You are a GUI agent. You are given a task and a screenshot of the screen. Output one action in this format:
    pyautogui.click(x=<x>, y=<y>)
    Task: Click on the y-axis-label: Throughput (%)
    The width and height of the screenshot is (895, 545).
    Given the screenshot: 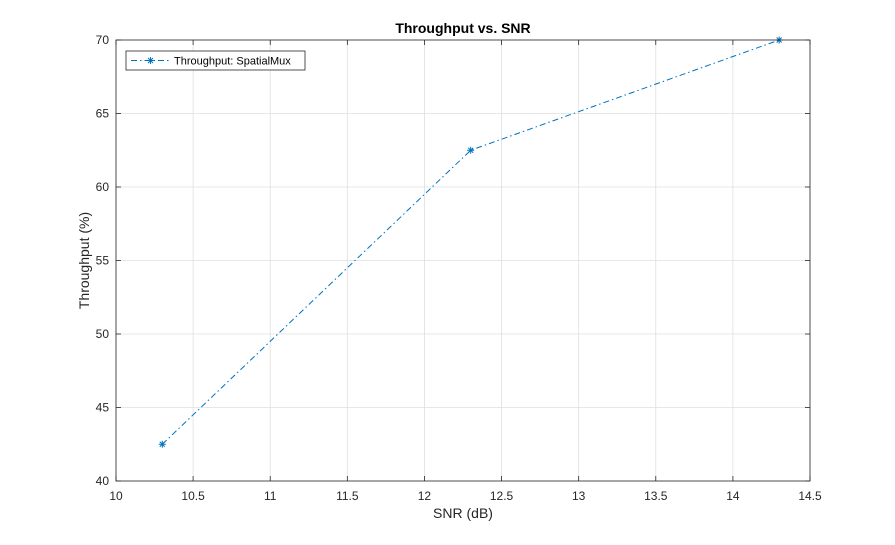 What is the action you would take?
    pyautogui.click(x=84, y=260)
    